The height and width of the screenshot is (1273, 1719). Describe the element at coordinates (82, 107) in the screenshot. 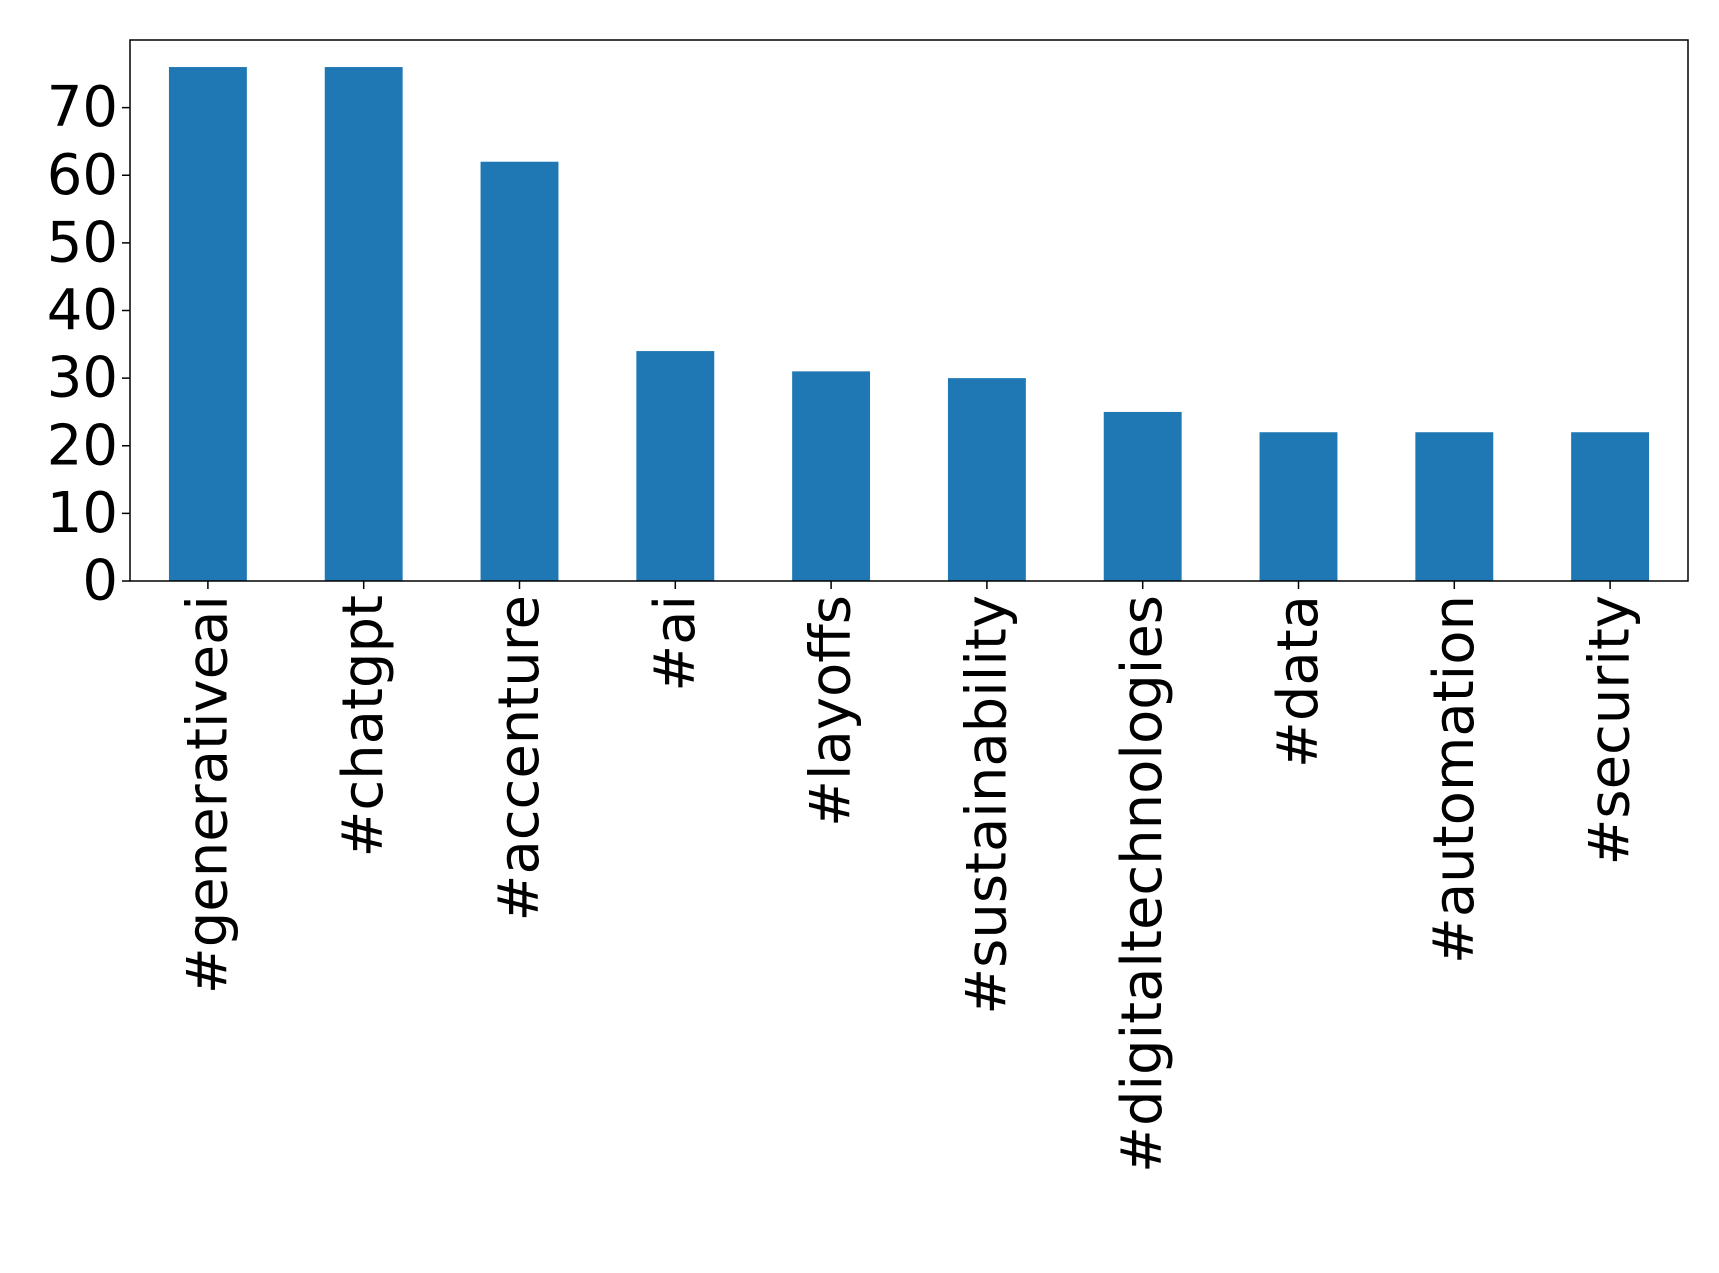

I see `y-tick-label: 70` at that location.